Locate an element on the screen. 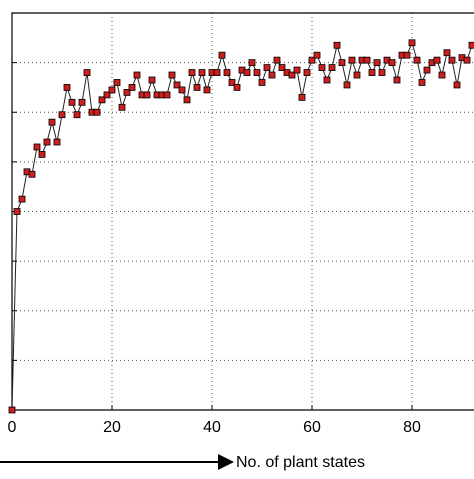 This screenshot has width=474, height=479. x-tick-label: 60 is located at coordinates (312, 427).